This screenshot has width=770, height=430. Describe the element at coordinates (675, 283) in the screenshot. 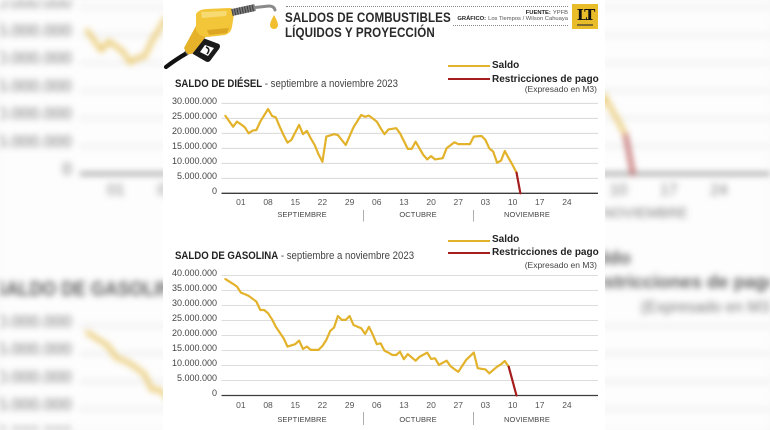

I see `background-legend-label-restricciones: Restricciones de pago` at that location.